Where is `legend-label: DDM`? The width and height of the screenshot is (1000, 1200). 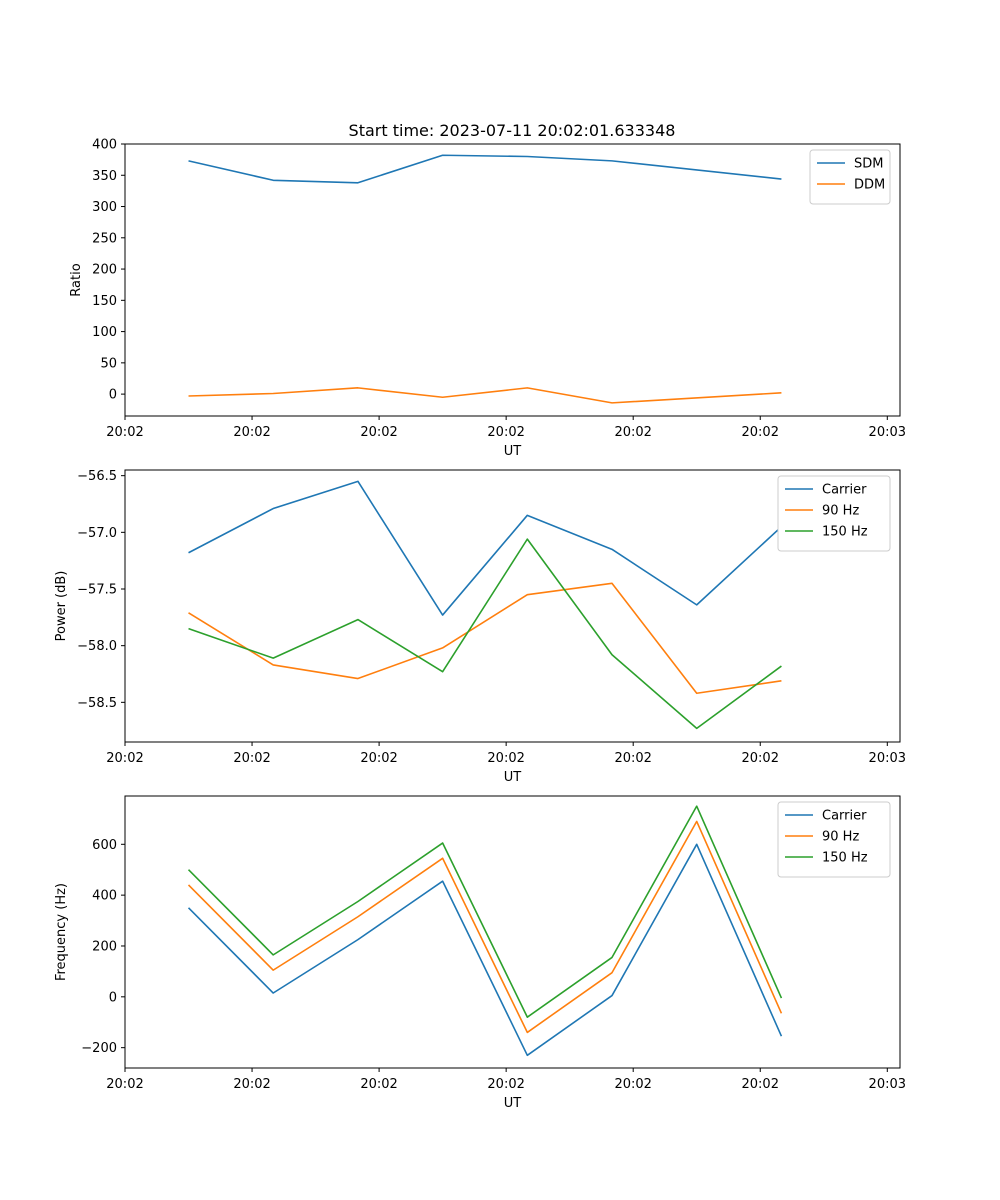 legend-label: DDM is located at coordinates (869, 185).